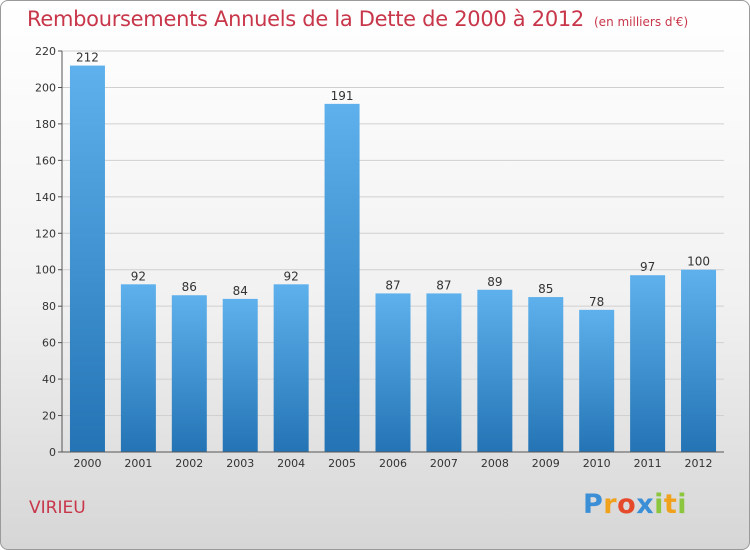 This screenshot has width=750, height=550. Describe the element at coordinates (627, 504) in the screenshot. I see `logo-letter: o` at that location.